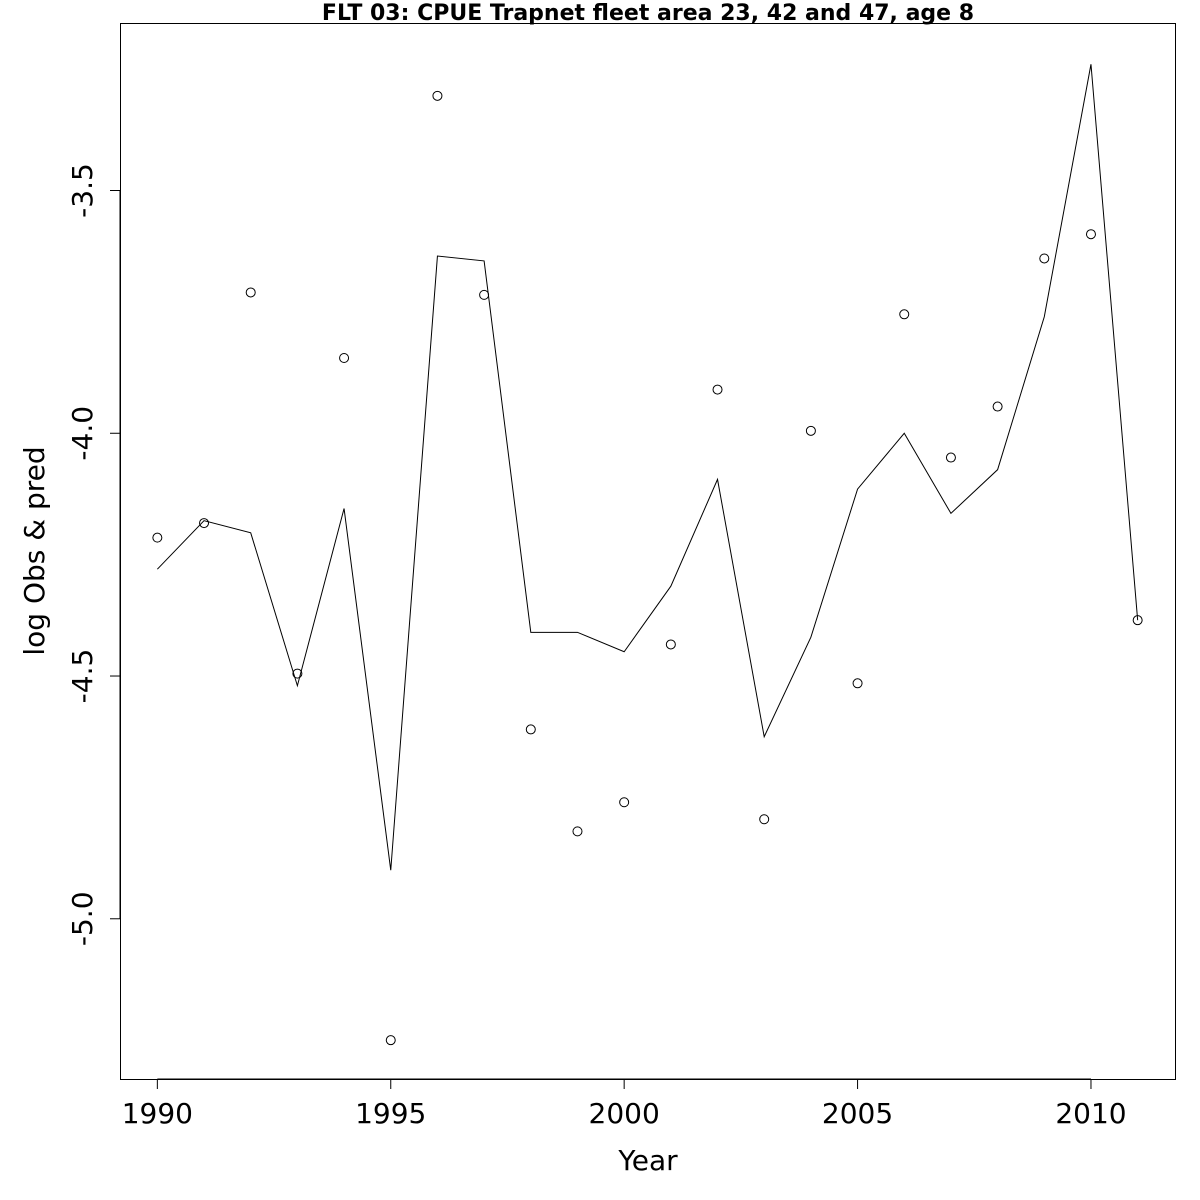 The image size is (1200, 1200). What do you see at coordinates (390, 1113) in the screenshot?
I see `x-tick-label: 1995` at bounding box center [390, 1113].